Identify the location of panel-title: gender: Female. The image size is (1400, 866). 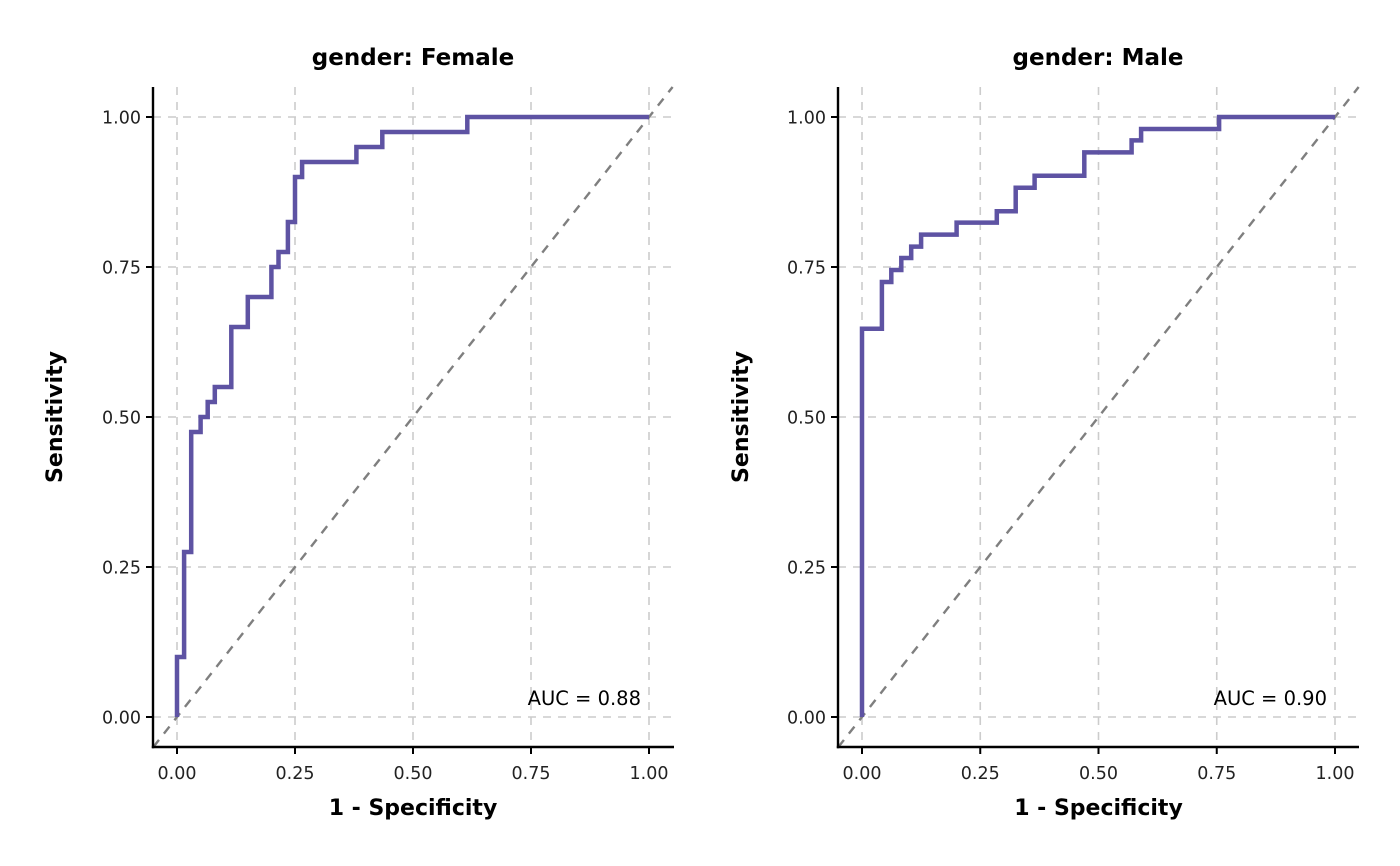
(413, 58).